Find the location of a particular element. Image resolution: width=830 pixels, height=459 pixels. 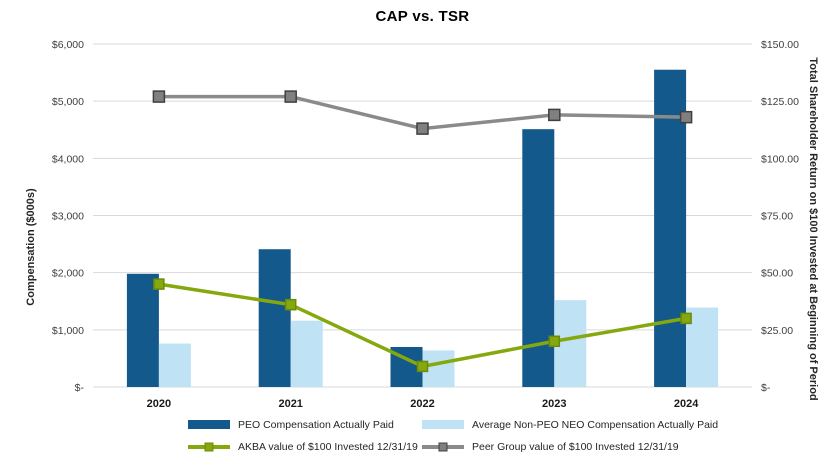

right-axis-tick: $25.00 is located at coordinates (777, 331).